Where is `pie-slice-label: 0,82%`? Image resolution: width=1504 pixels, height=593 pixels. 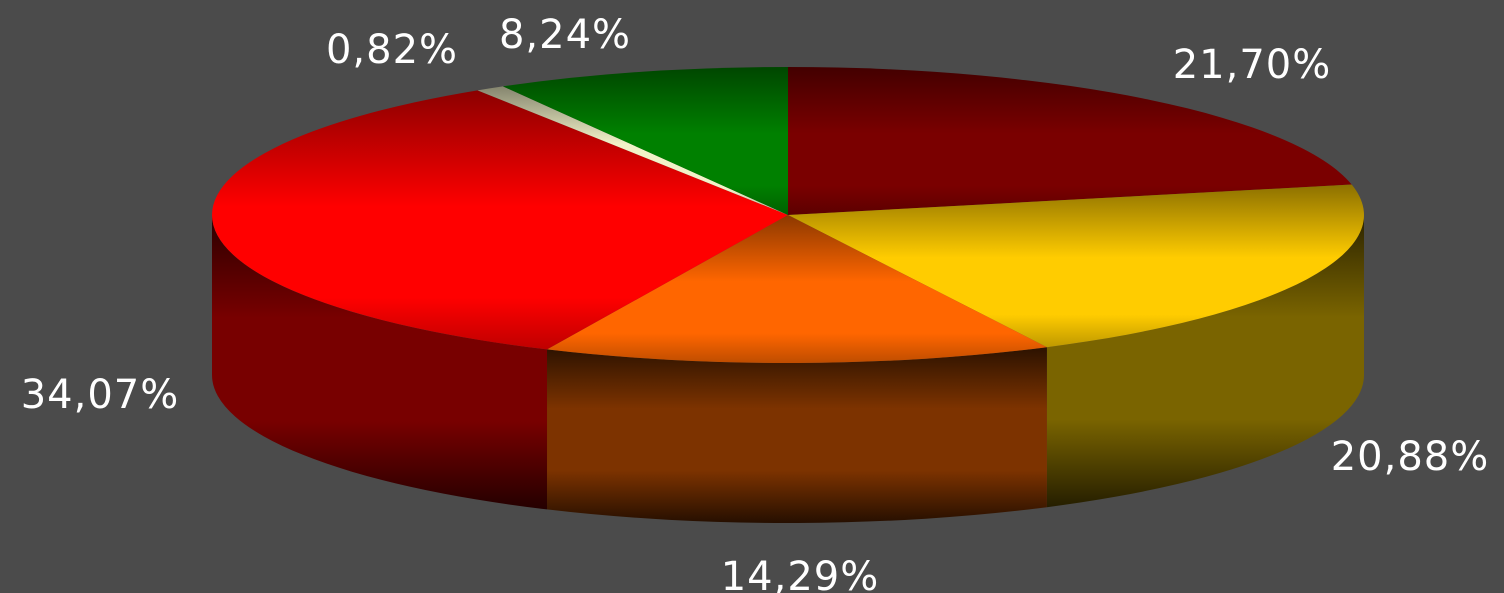
pie-slice-label: 0,82% is located at coordinates (392, 50).